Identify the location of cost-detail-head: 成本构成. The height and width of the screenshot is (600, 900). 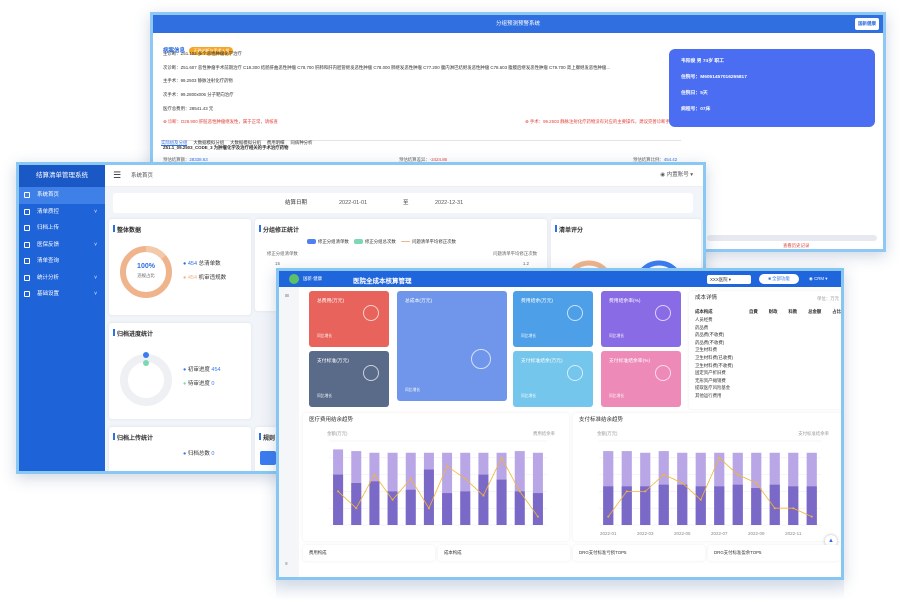
(704, 311).